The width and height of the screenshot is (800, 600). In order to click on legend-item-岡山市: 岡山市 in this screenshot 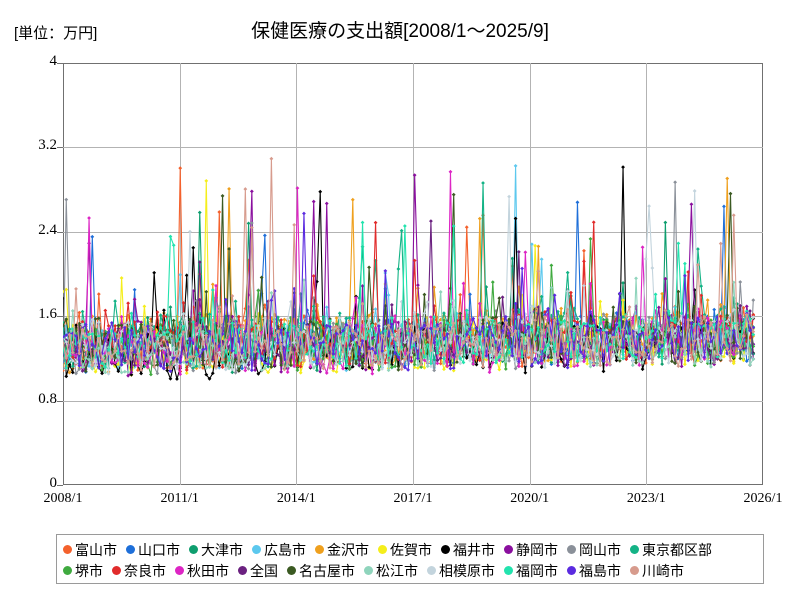, I will do `click(594, 550)`.